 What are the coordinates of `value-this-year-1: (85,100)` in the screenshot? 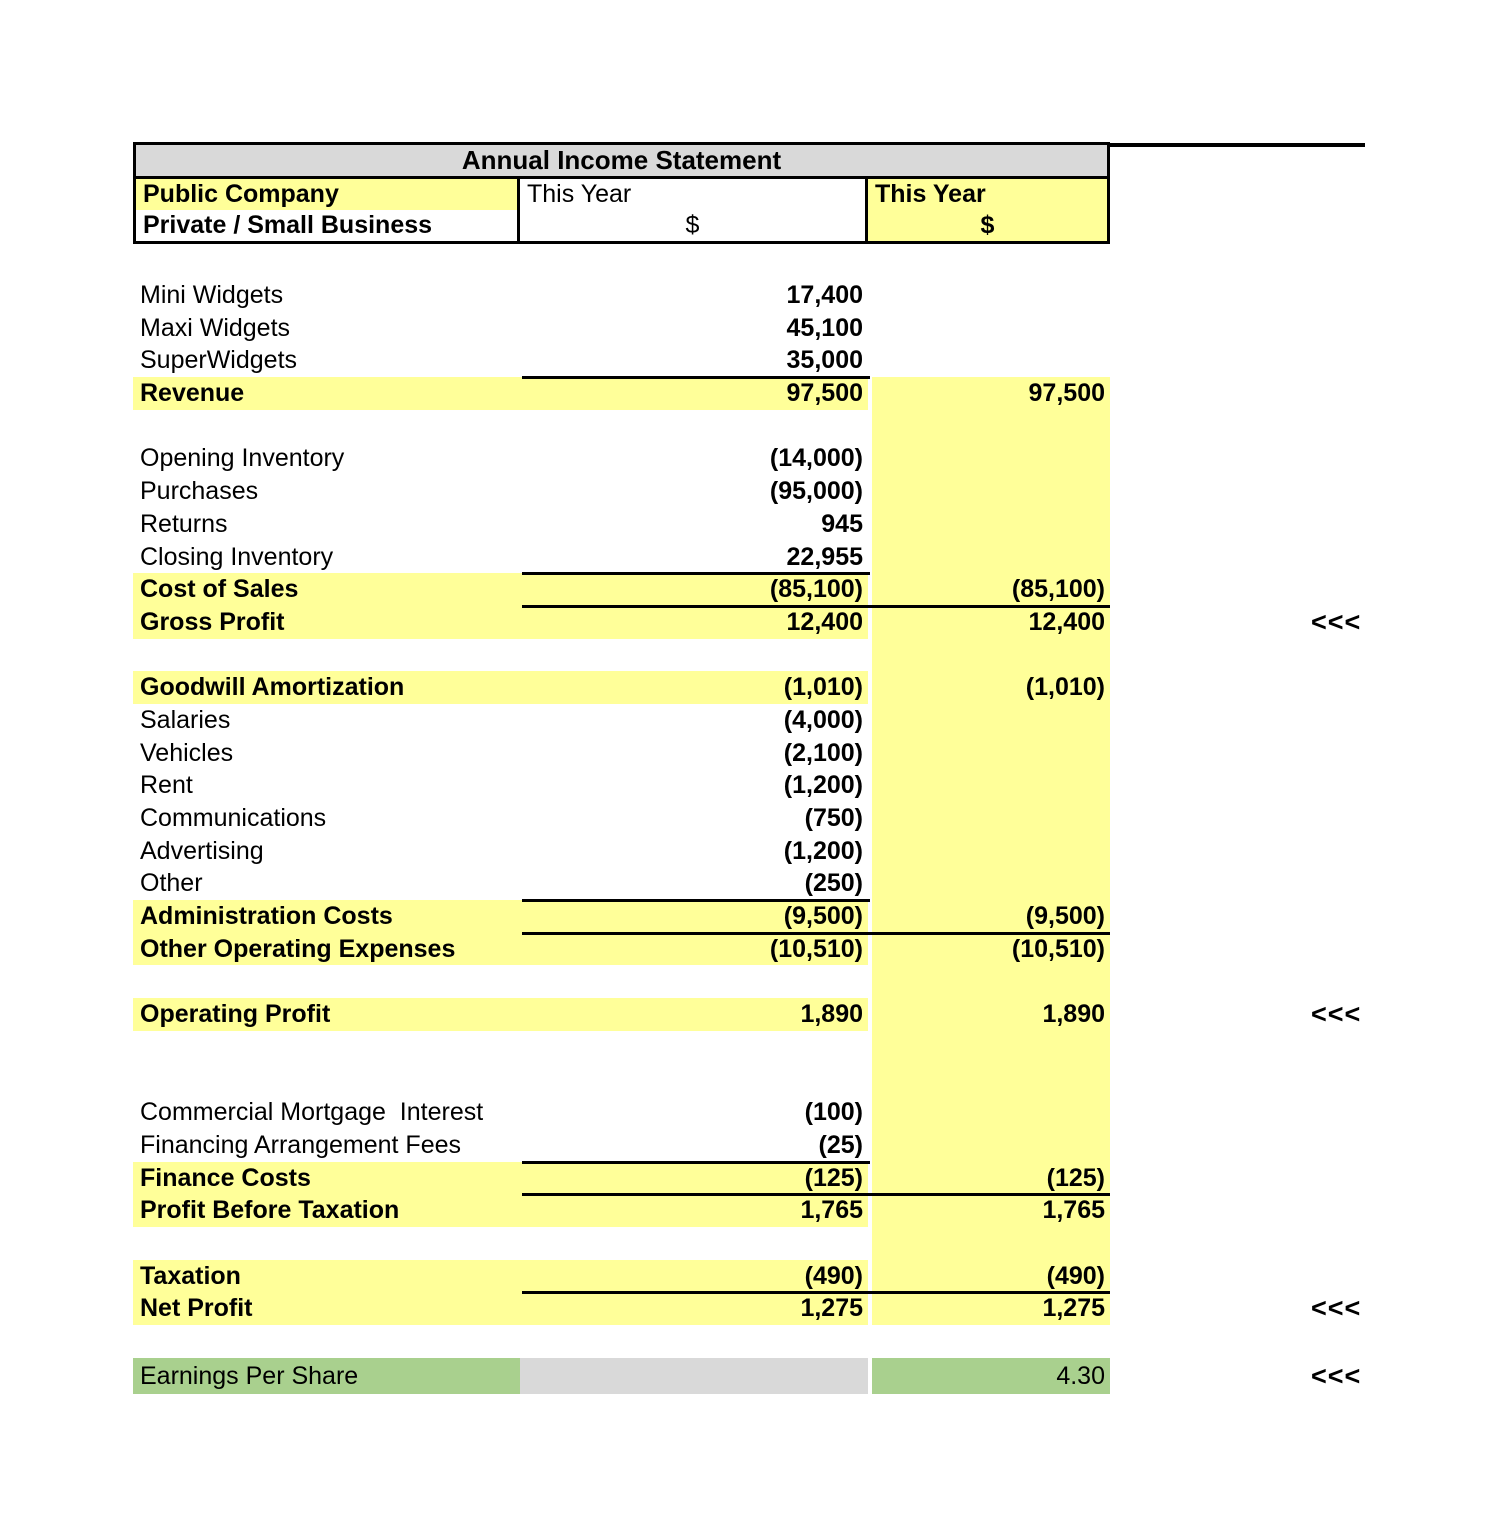 It's located at (694, 589).